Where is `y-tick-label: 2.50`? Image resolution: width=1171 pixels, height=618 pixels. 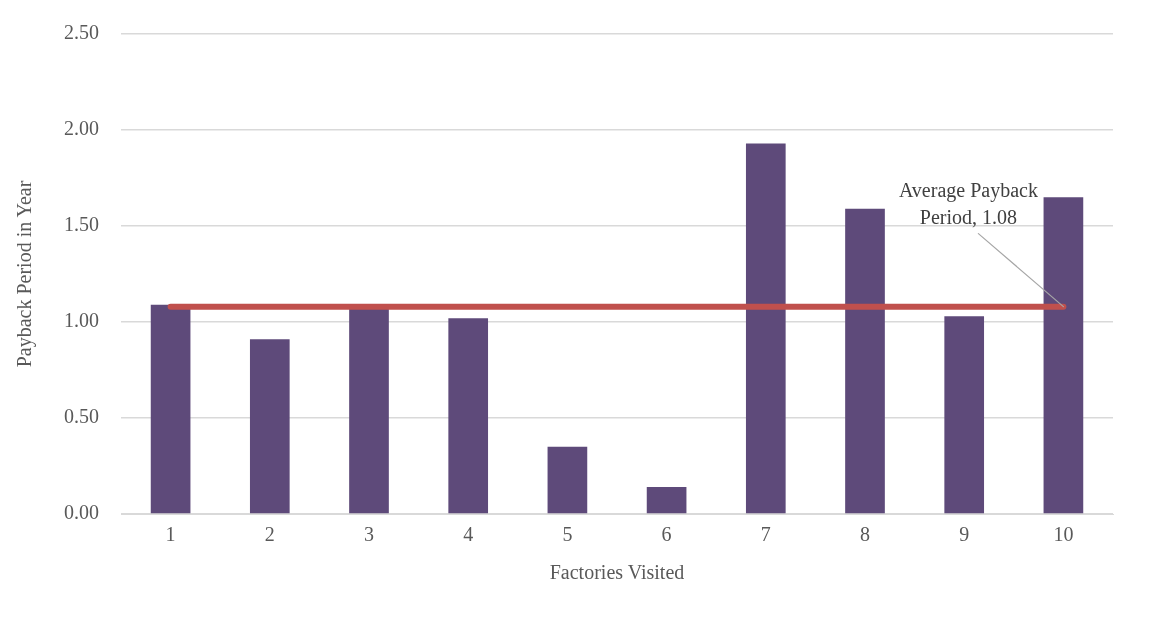 y-tick-label: 2.50 is located at coordinates (81, 32).